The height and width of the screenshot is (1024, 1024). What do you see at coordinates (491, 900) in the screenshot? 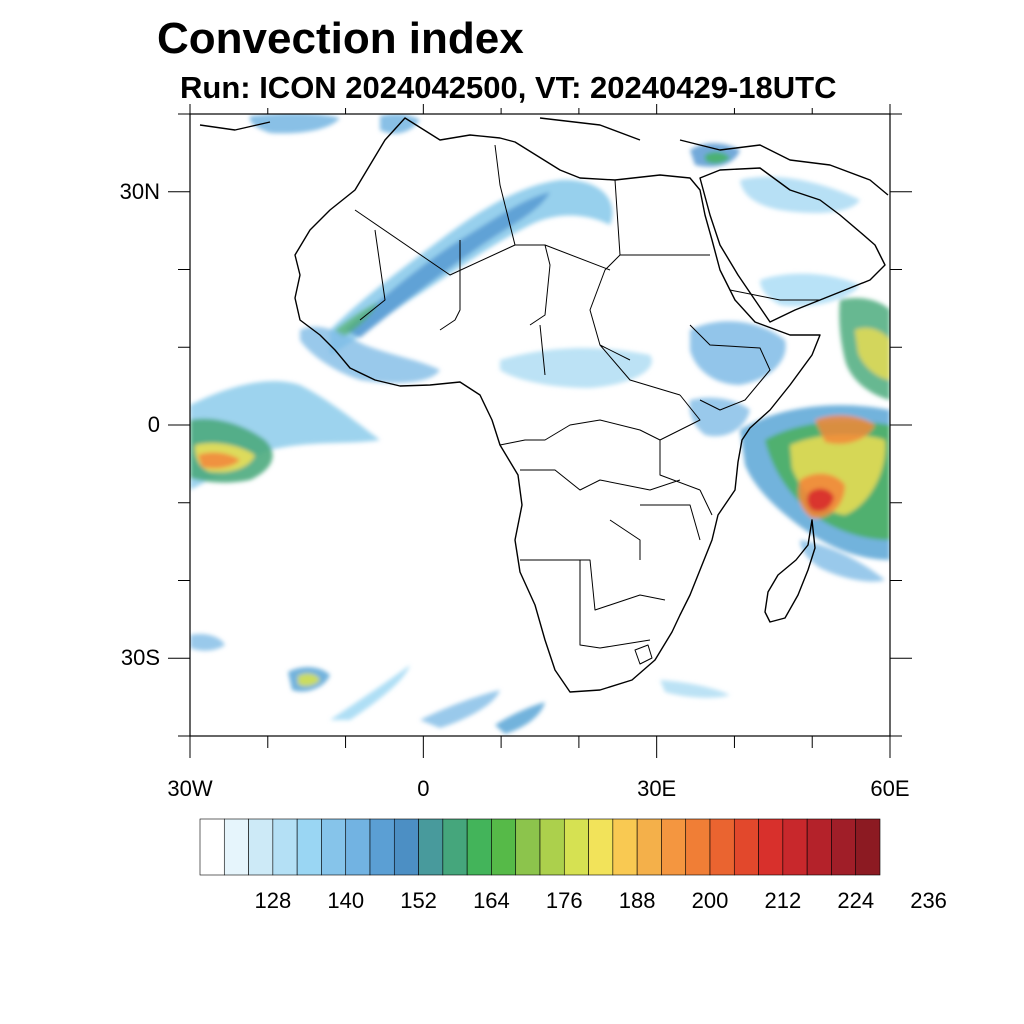
I see `colorbar-tick-label: 164` at bounding box center [491, 900].